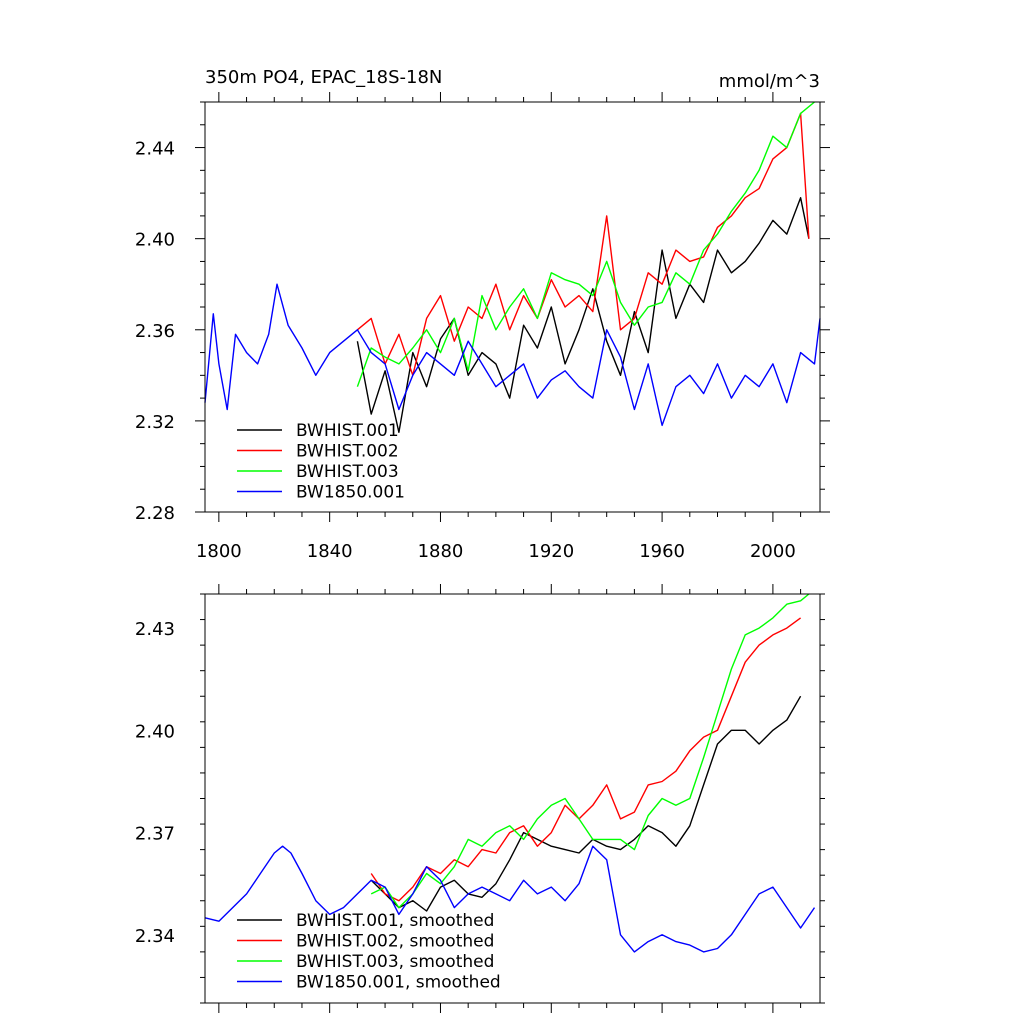 The width and height of the screenshot is (1024, 1024). I want to click on x-tick-label: 1840, so click(330, 551).